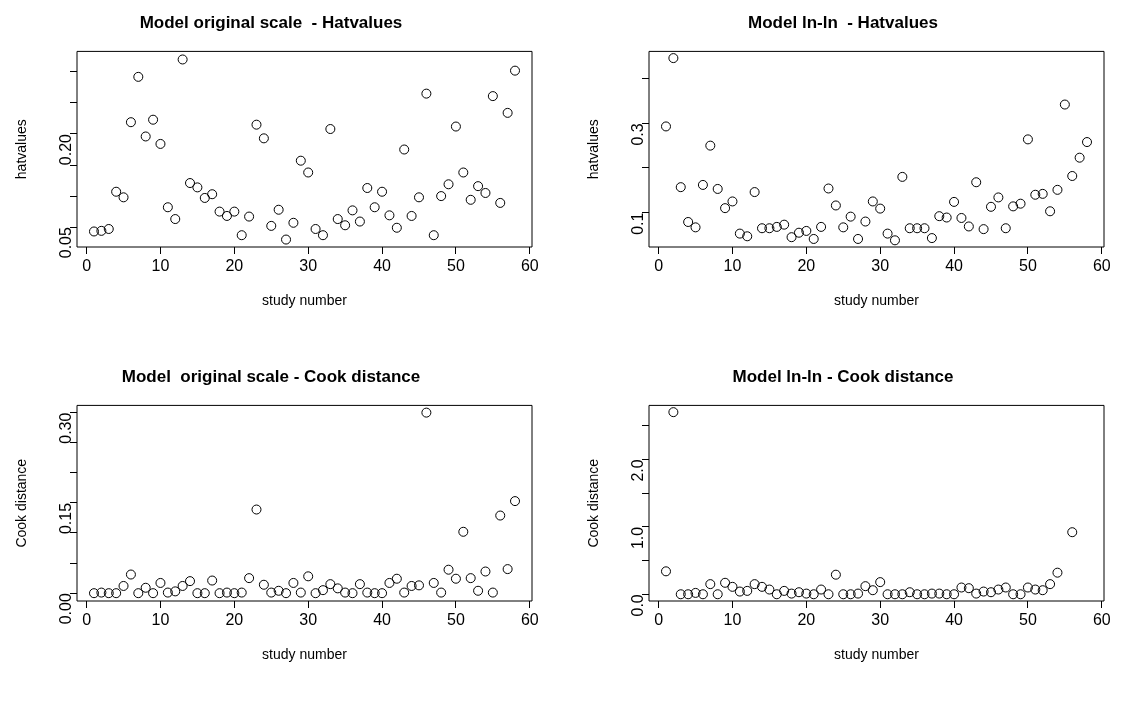 This screenshot has width=1144, height=708. I want to click on y-tick-label: 2.0, so click(638, 470).